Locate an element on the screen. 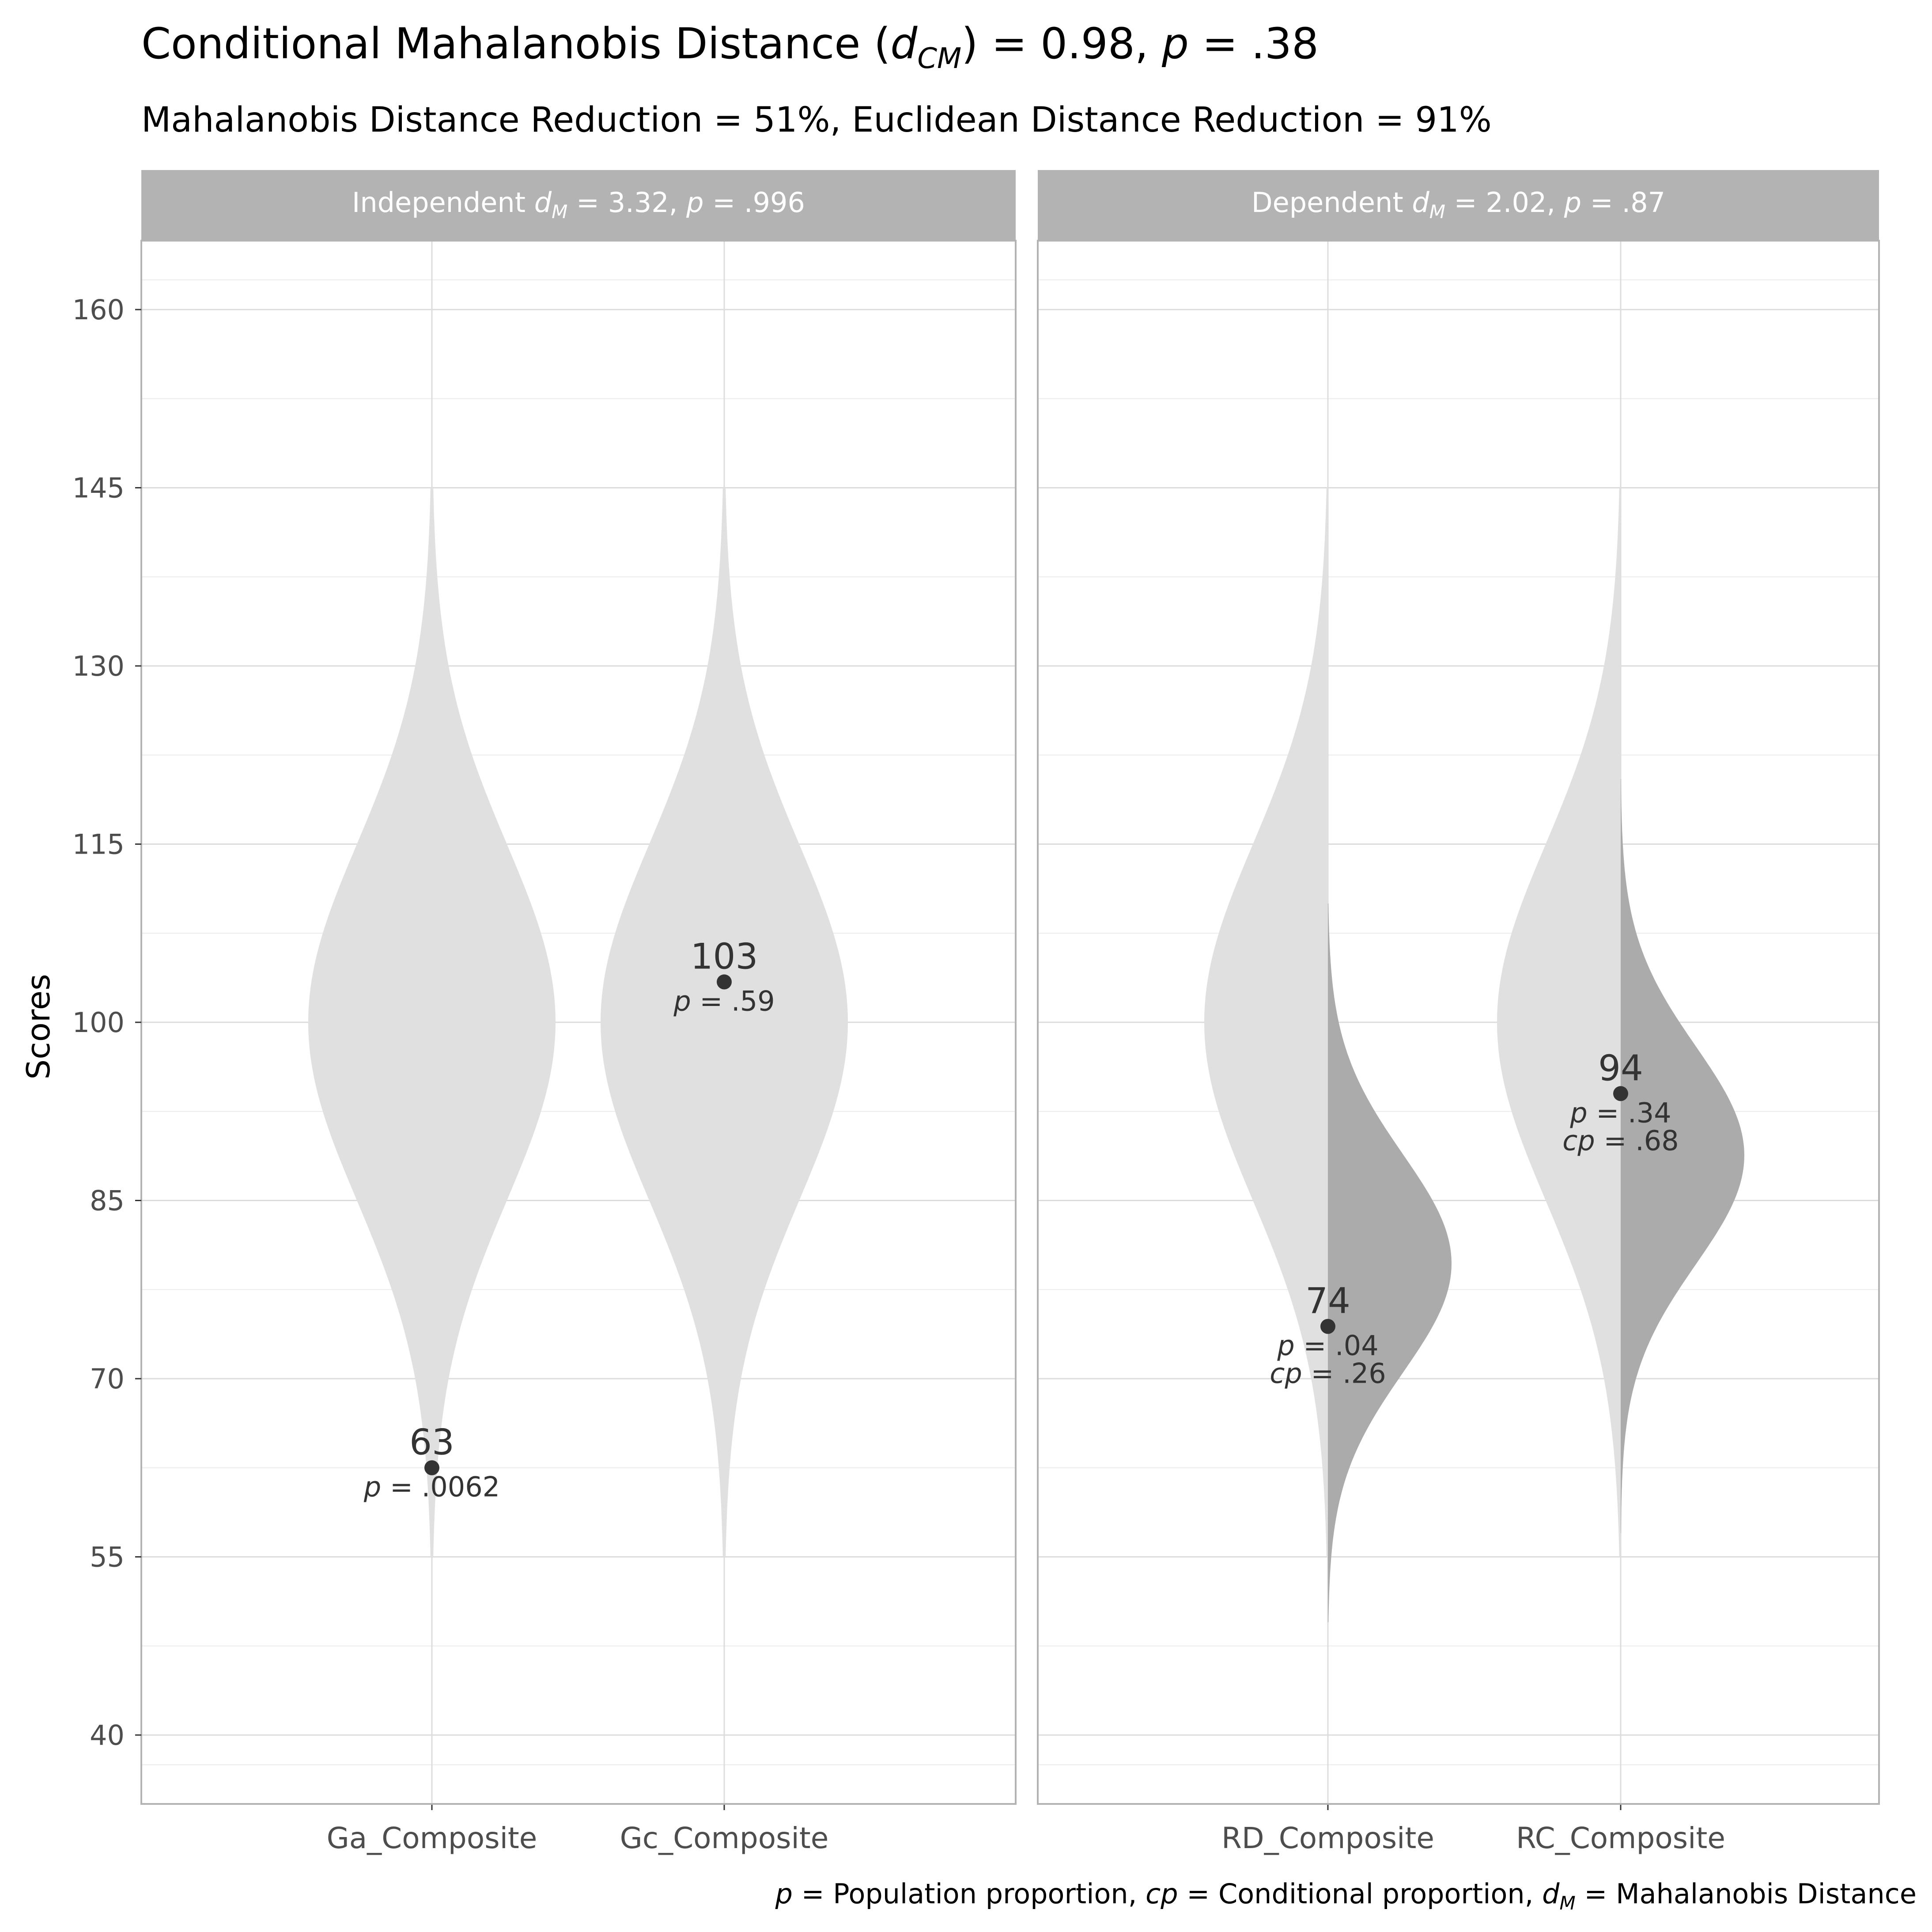 The image size is (1932, 1932). y-tick-label: 160 is located at coordinates (98, 310).